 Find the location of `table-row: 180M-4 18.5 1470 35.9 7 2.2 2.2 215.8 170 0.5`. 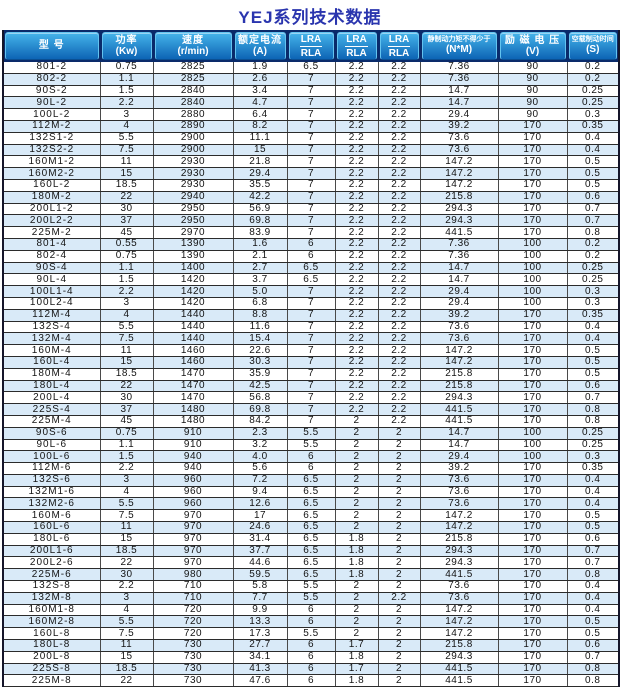

table-row: 180M-4 18.5 1470 35.9 7 2.2 2.2 215.8 170 0.5 is located at coordinates (311, 374).